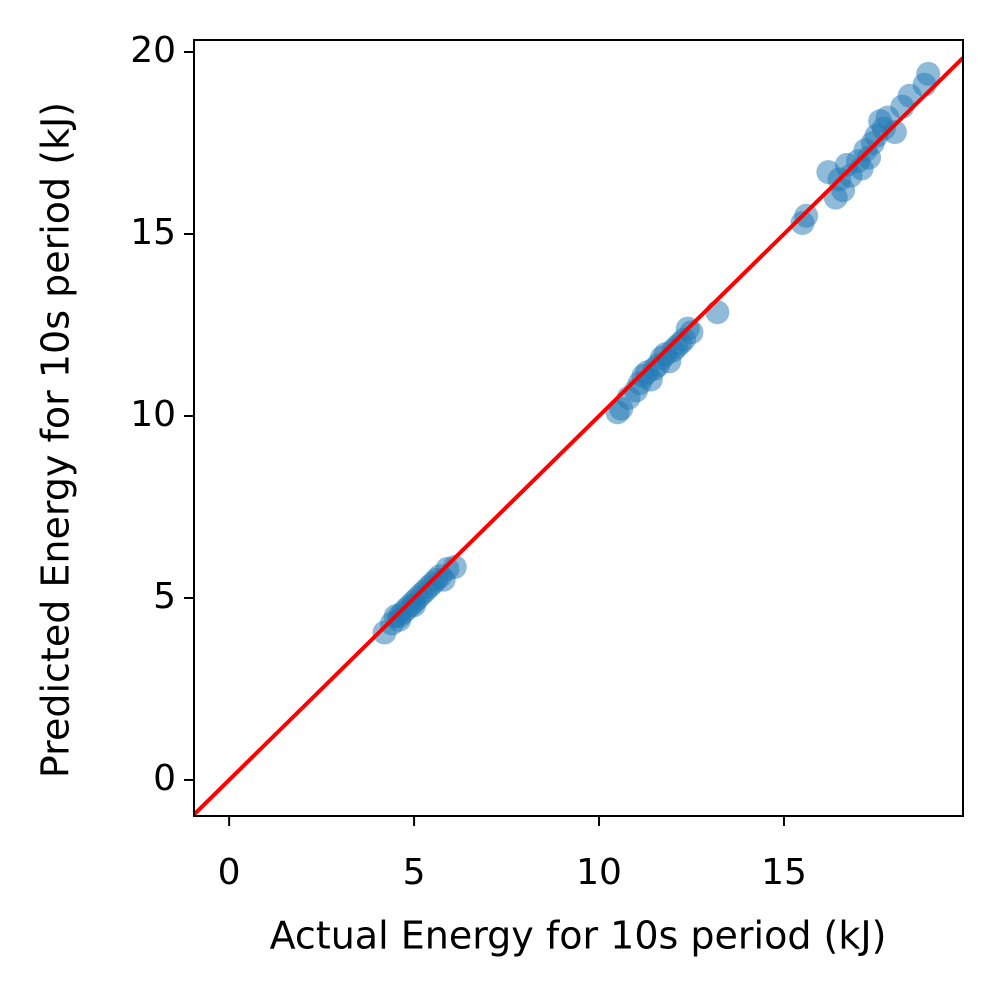 This screenshot has width=998, height=1000. I want to click on y-tick-label: 5, so click(164, 596).